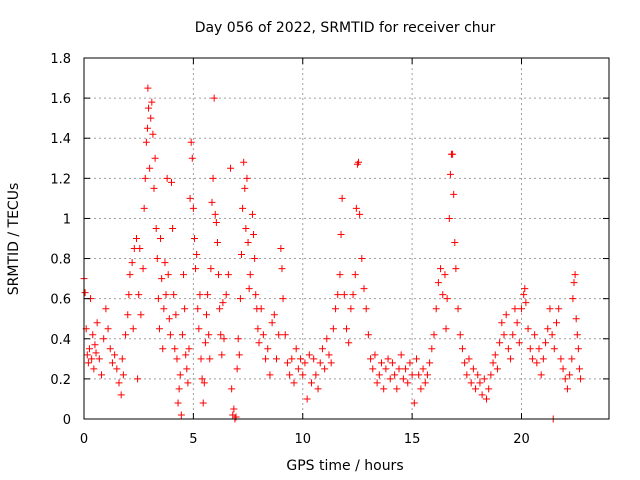  What do you see at coordinates (60, 59) in the screenshot?
I see `y-tick-label: 1.8` at bounding box center [60, 59].